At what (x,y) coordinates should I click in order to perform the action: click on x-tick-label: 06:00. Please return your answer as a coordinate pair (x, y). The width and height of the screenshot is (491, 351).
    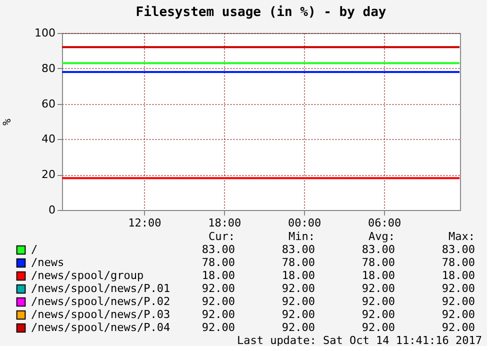
    Looking at the image, I should click on (385, 223).